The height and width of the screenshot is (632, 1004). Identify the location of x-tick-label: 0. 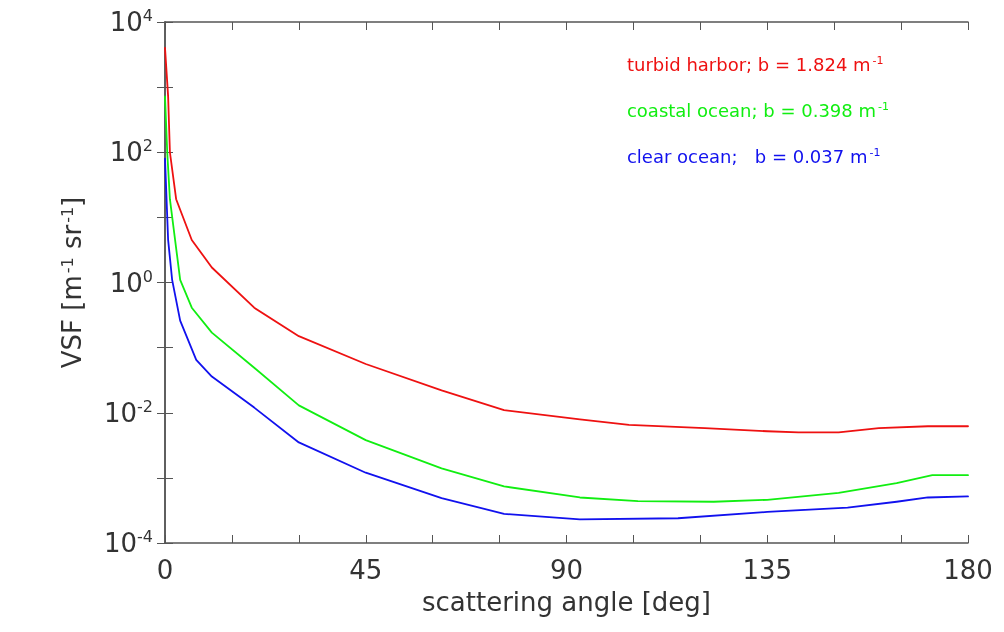
(165, 570).